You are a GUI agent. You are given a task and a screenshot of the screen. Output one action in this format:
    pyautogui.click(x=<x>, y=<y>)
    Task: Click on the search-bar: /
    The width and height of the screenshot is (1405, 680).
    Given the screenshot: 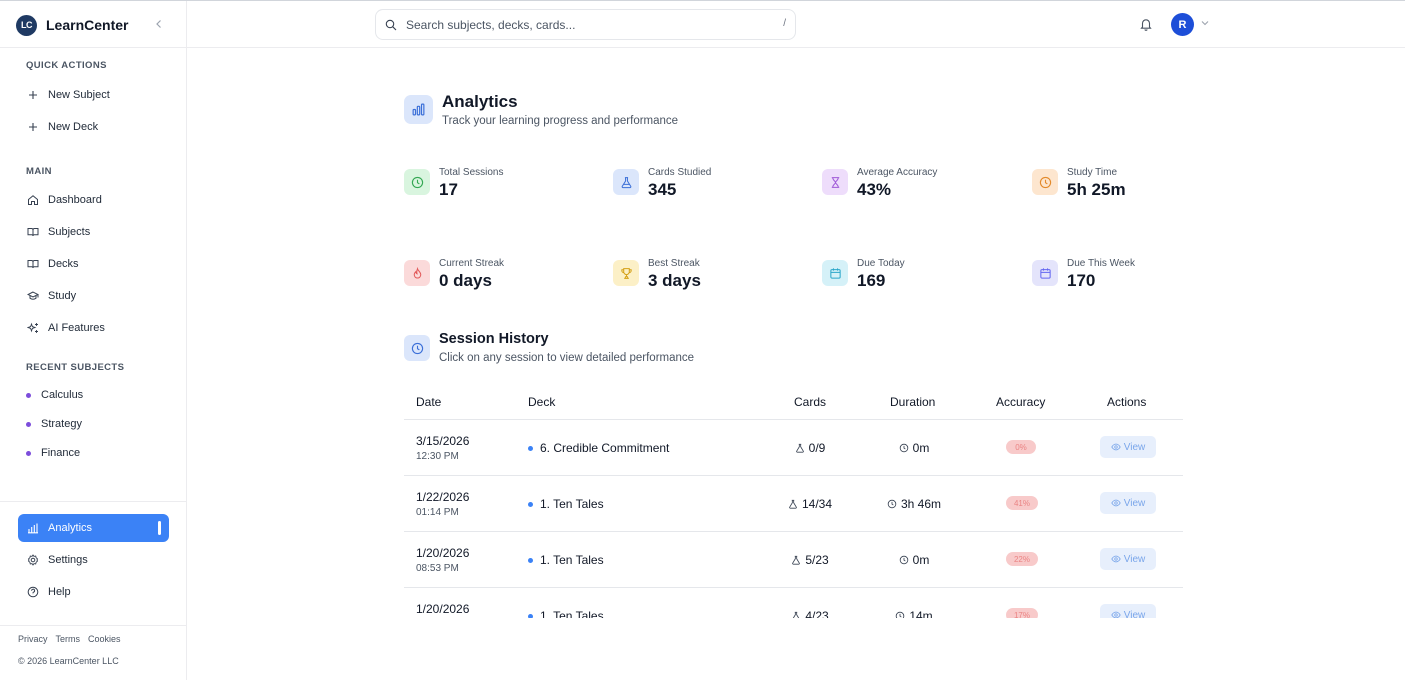 What is the action you would take?
    pyautogui.click(x=585, y=24)
    